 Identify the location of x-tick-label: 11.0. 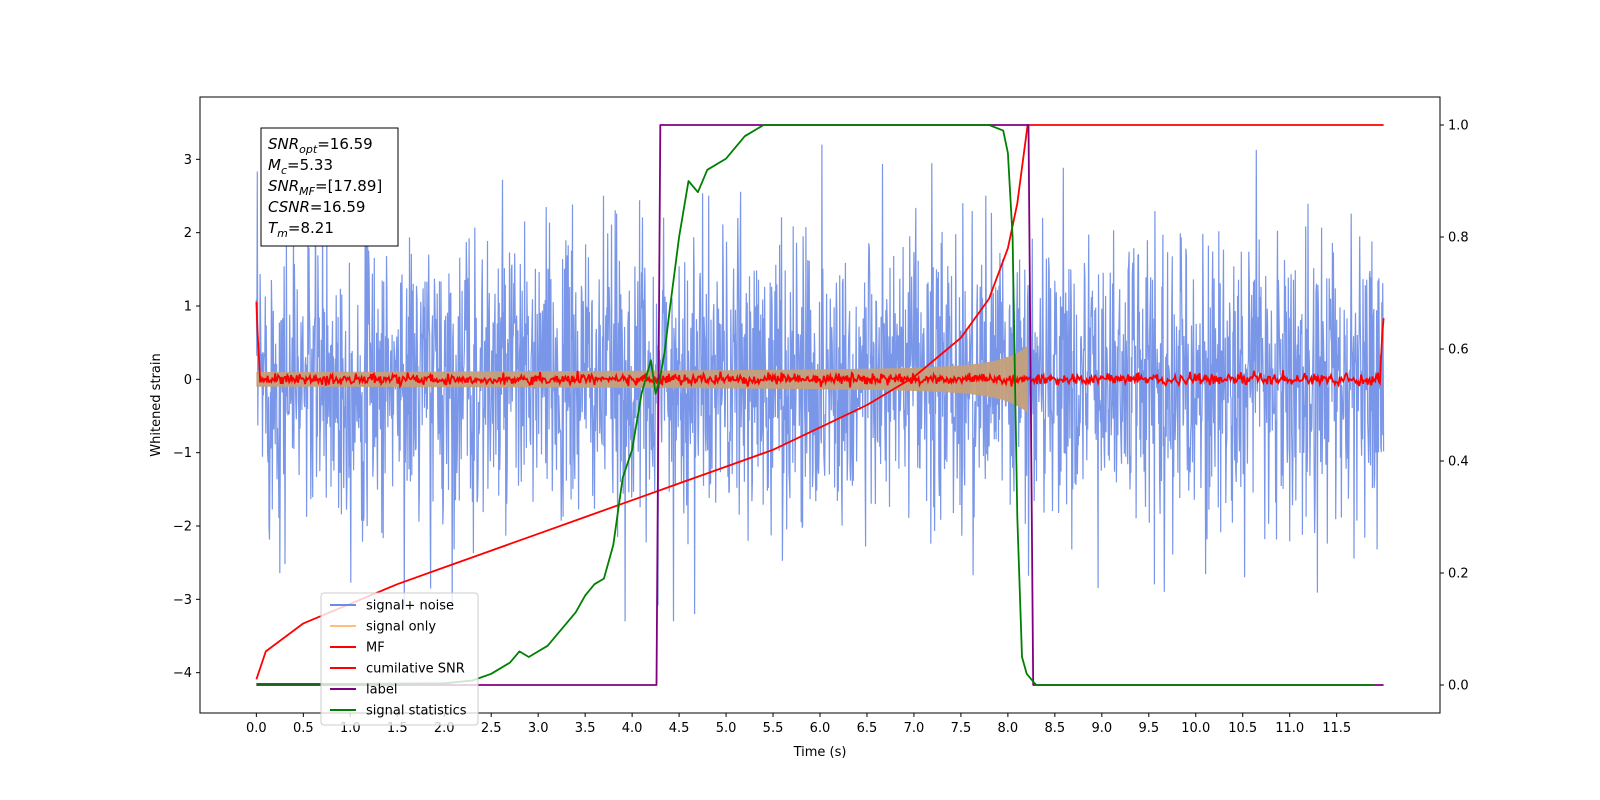
(1289, 728).